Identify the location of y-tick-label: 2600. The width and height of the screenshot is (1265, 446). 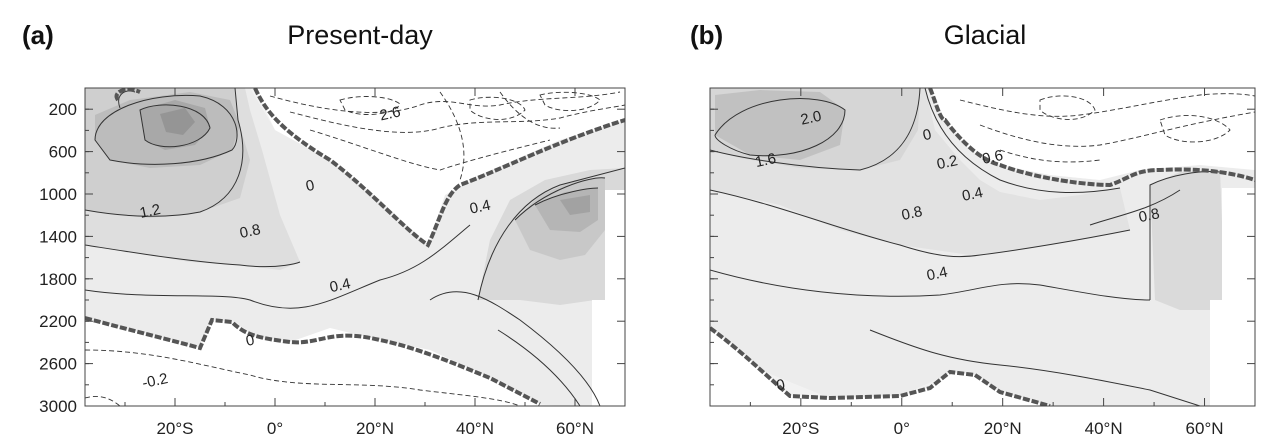
(58, 364).